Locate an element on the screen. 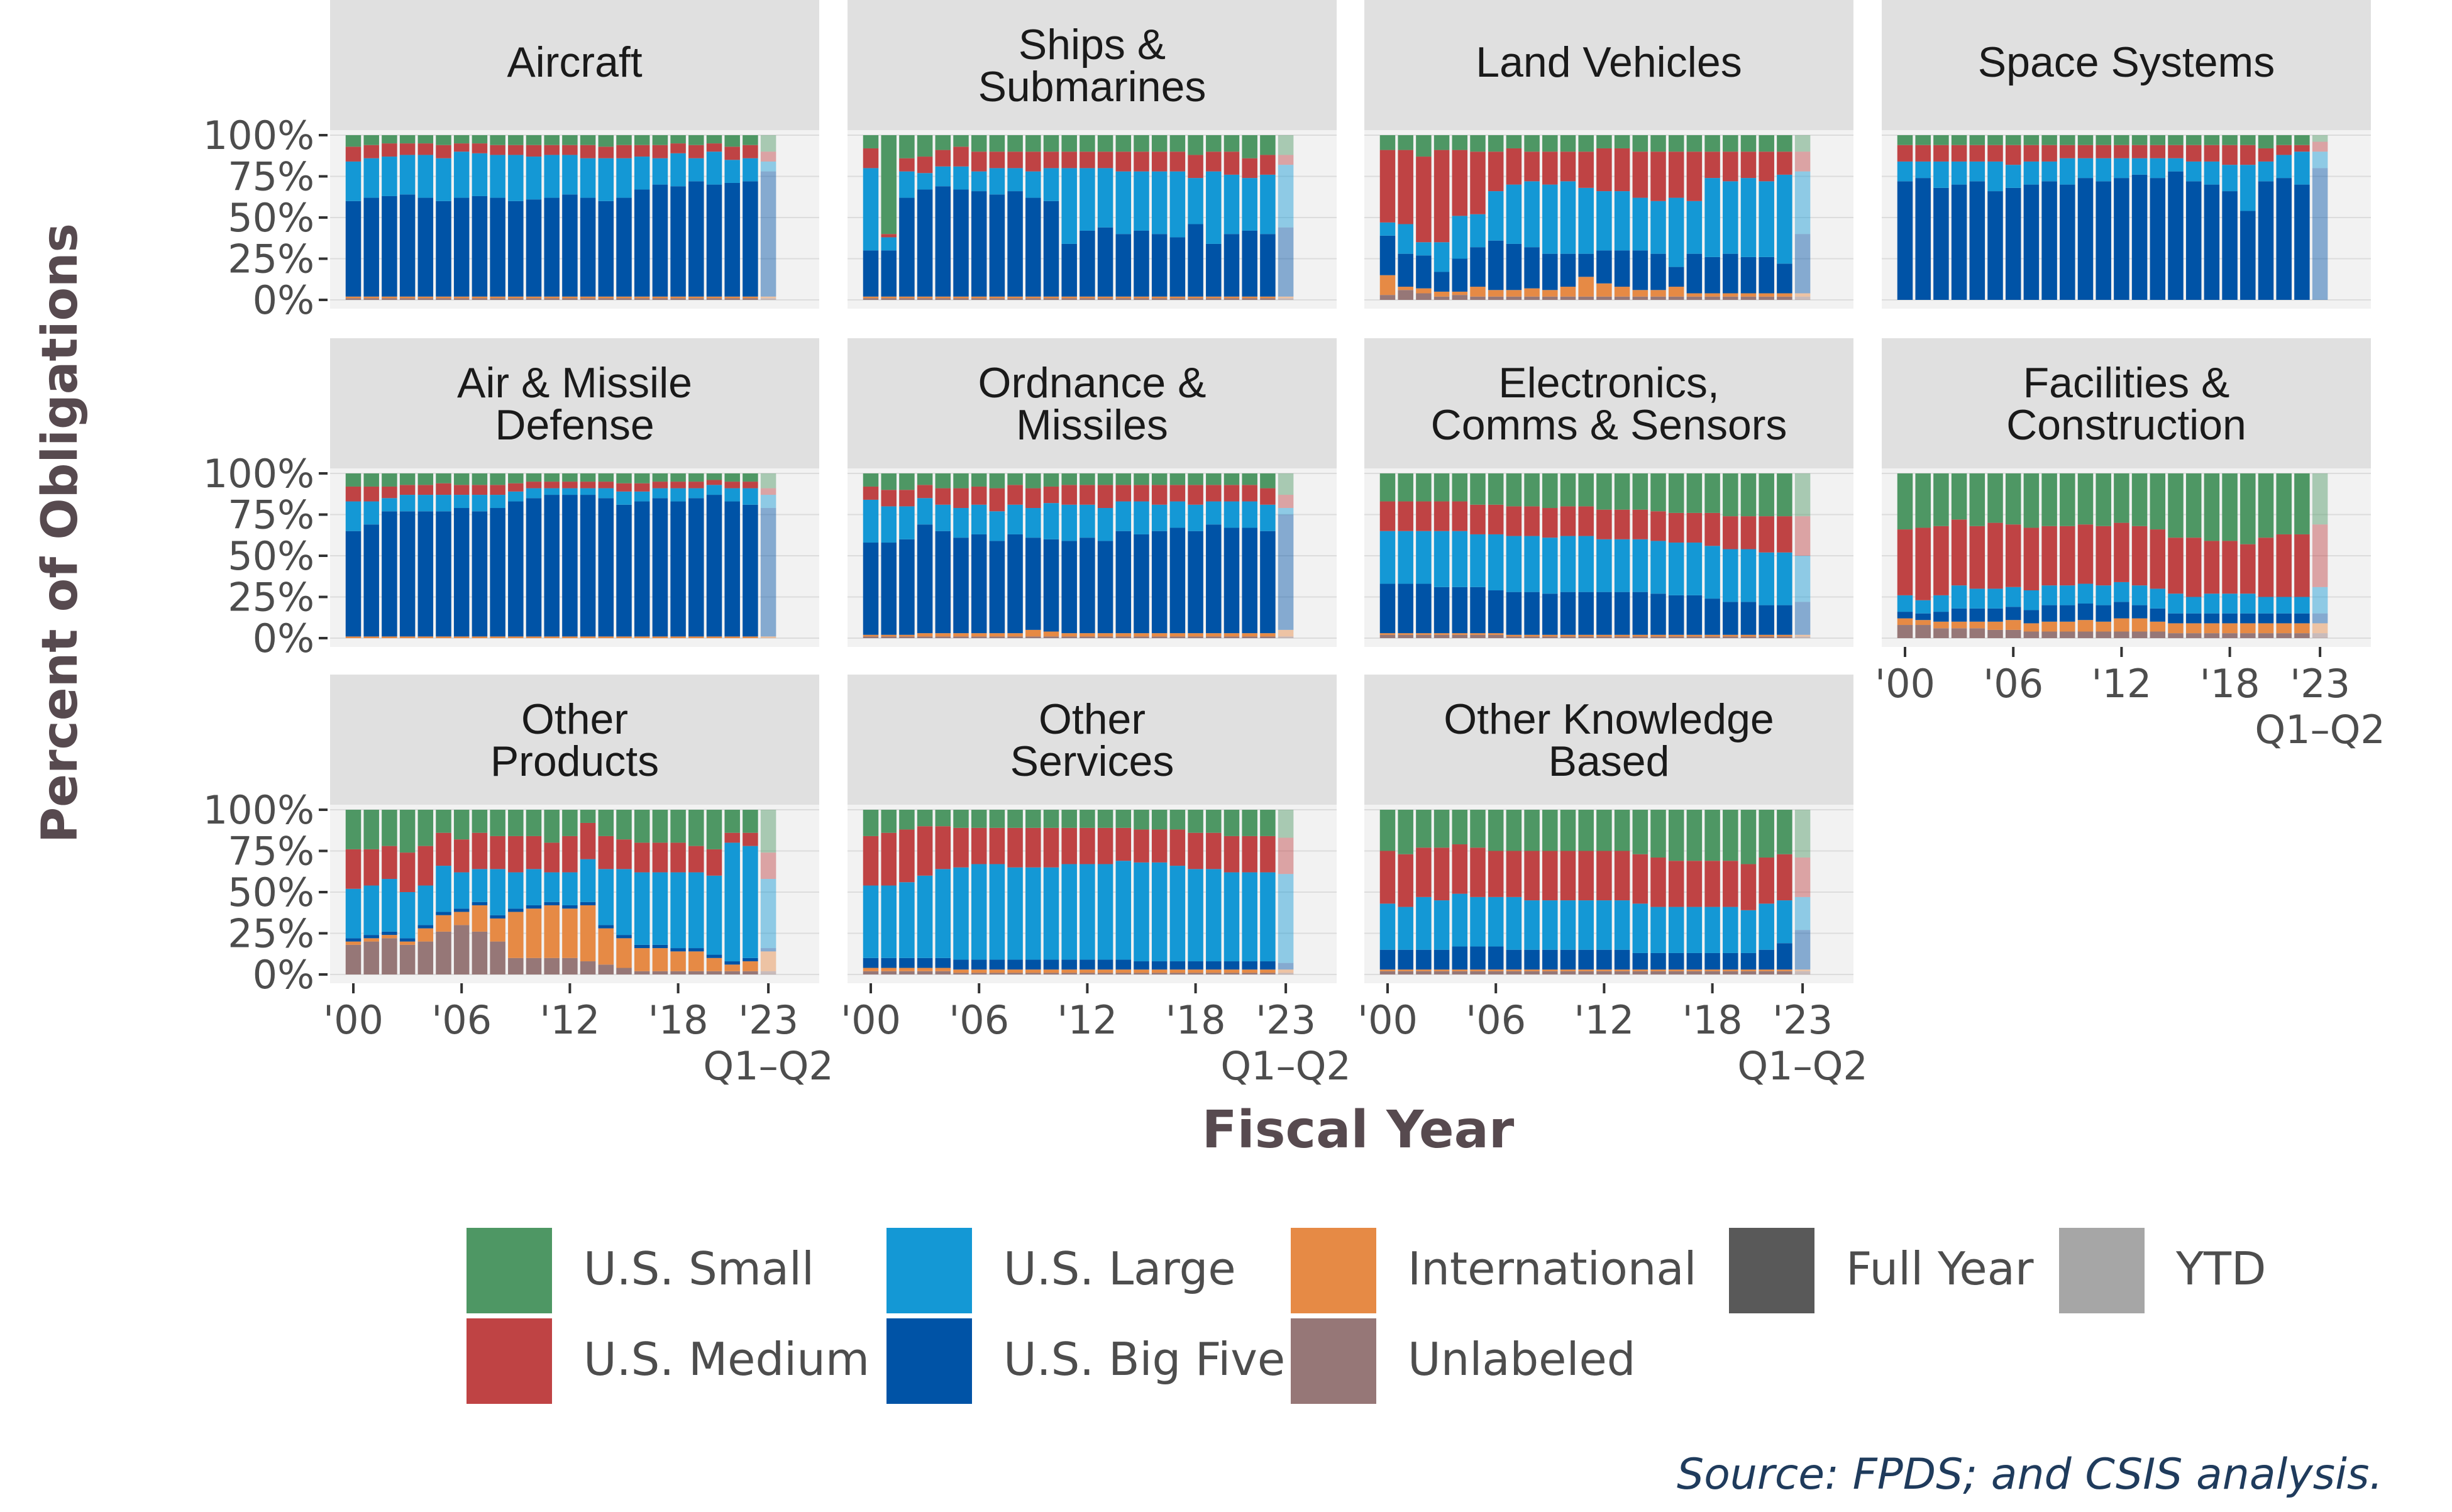 The height and width of the screenshot is (1512, 2452). x-tick-label: '12 is located at coordinates (2121, 684).